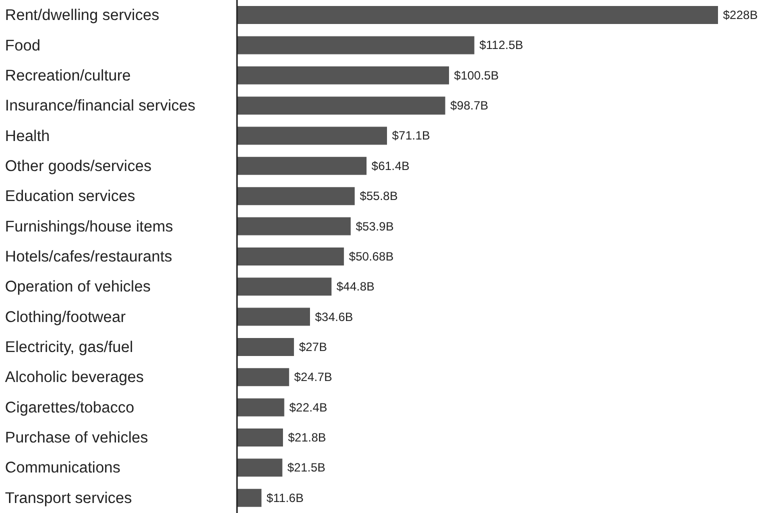 This screenshot has height=513, width=764. I want to click on data-label: $112.5B, so click(501, 45).